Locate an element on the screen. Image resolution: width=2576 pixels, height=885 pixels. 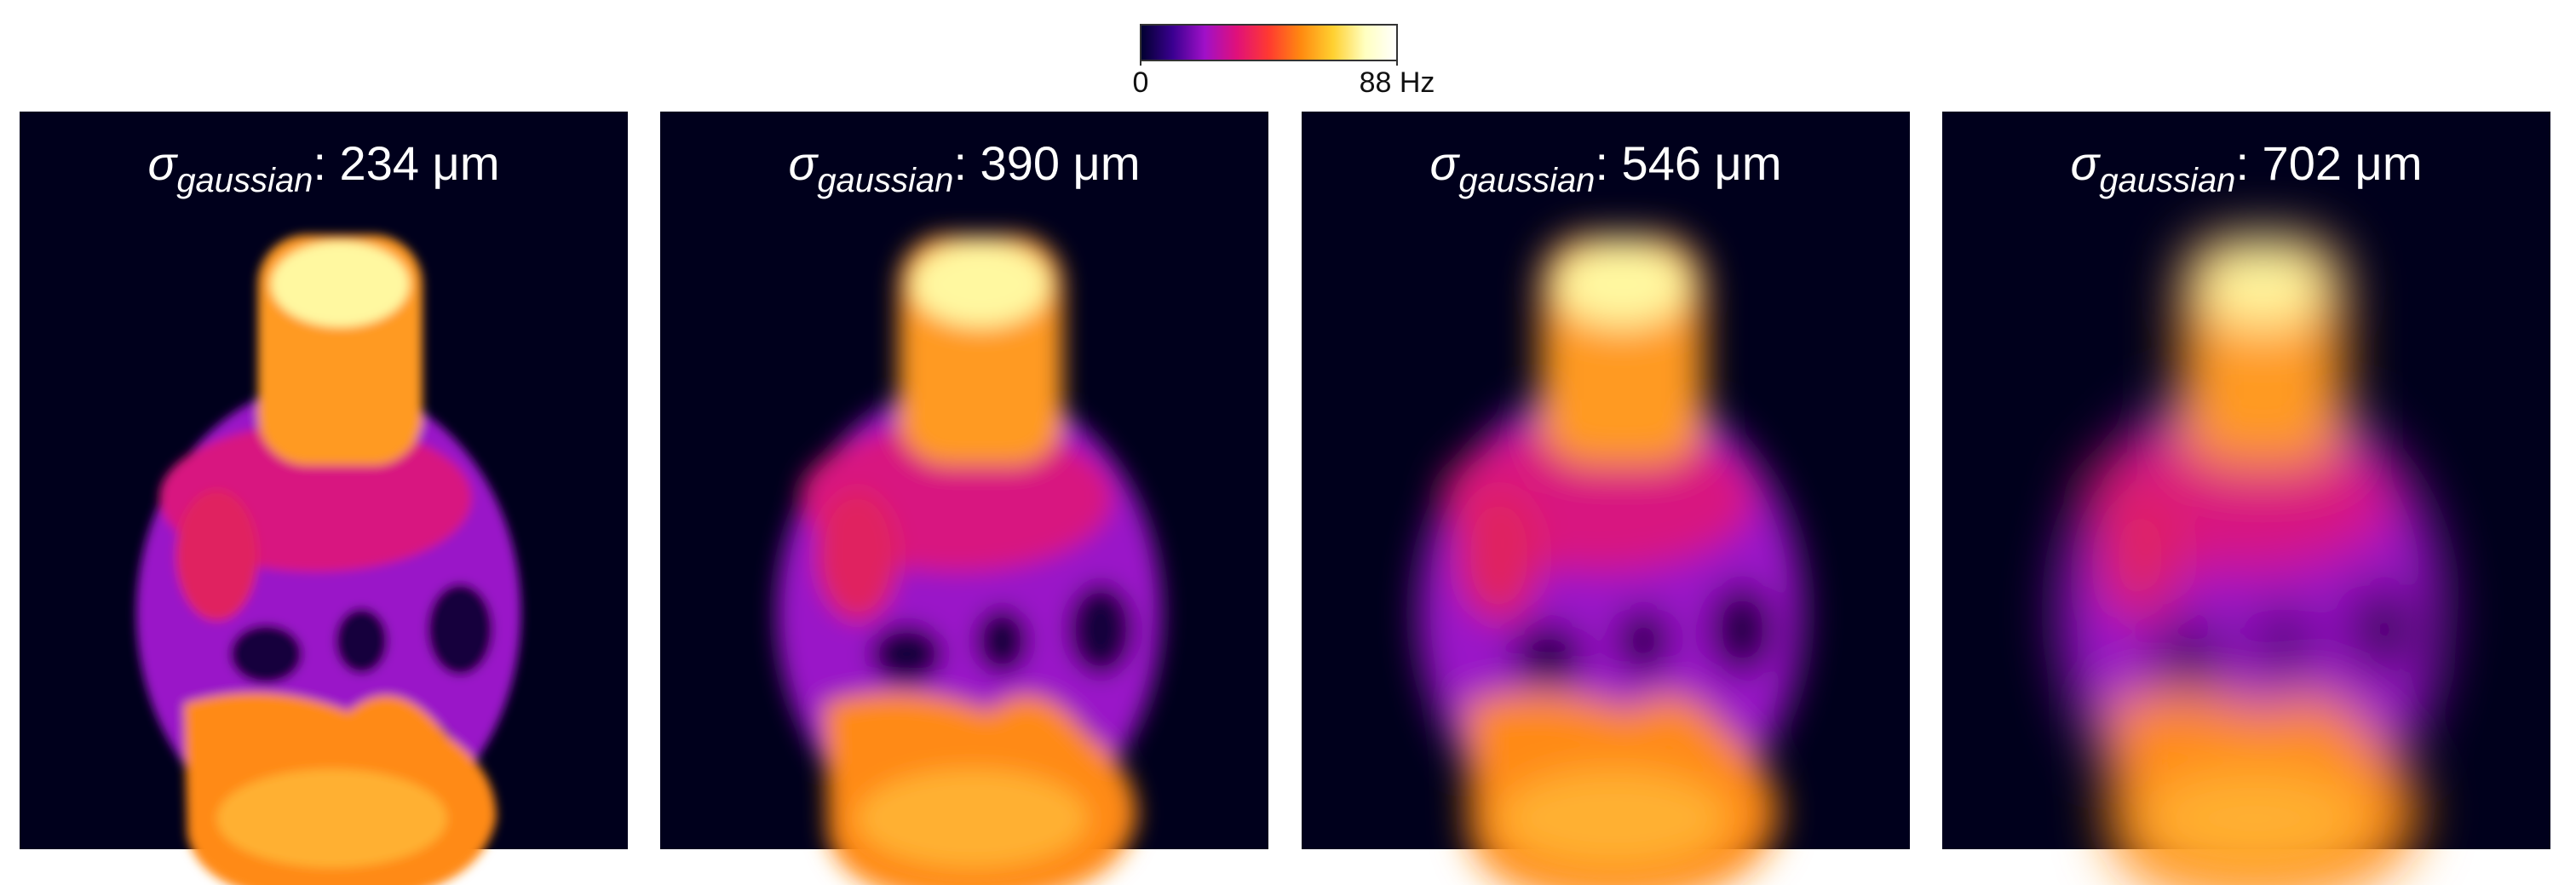
panel-title: σgaussian: 702 μm is located at coordinates (2247, 167).